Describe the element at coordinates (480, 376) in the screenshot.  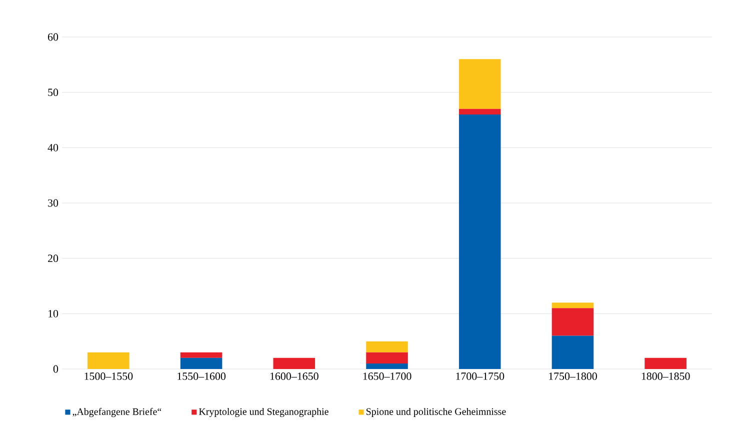
I see `x-tick-label: 1700–1750` at that location.